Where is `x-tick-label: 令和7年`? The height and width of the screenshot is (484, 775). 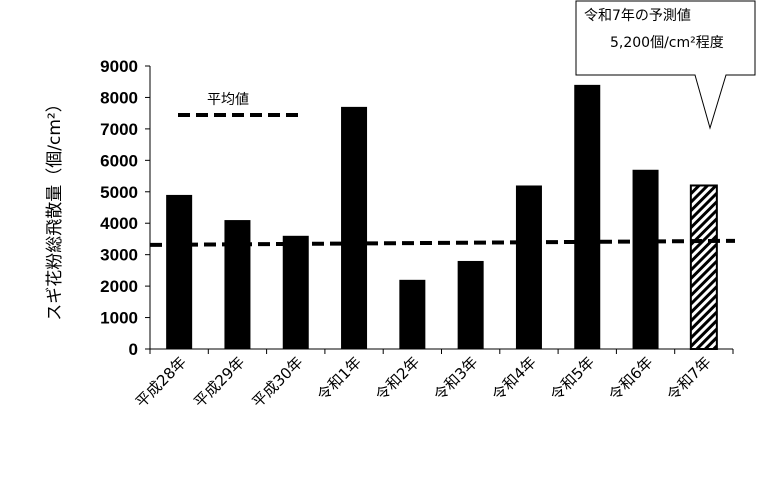
x-tick-label: 令和7年 is located at coordinates (688, 378).